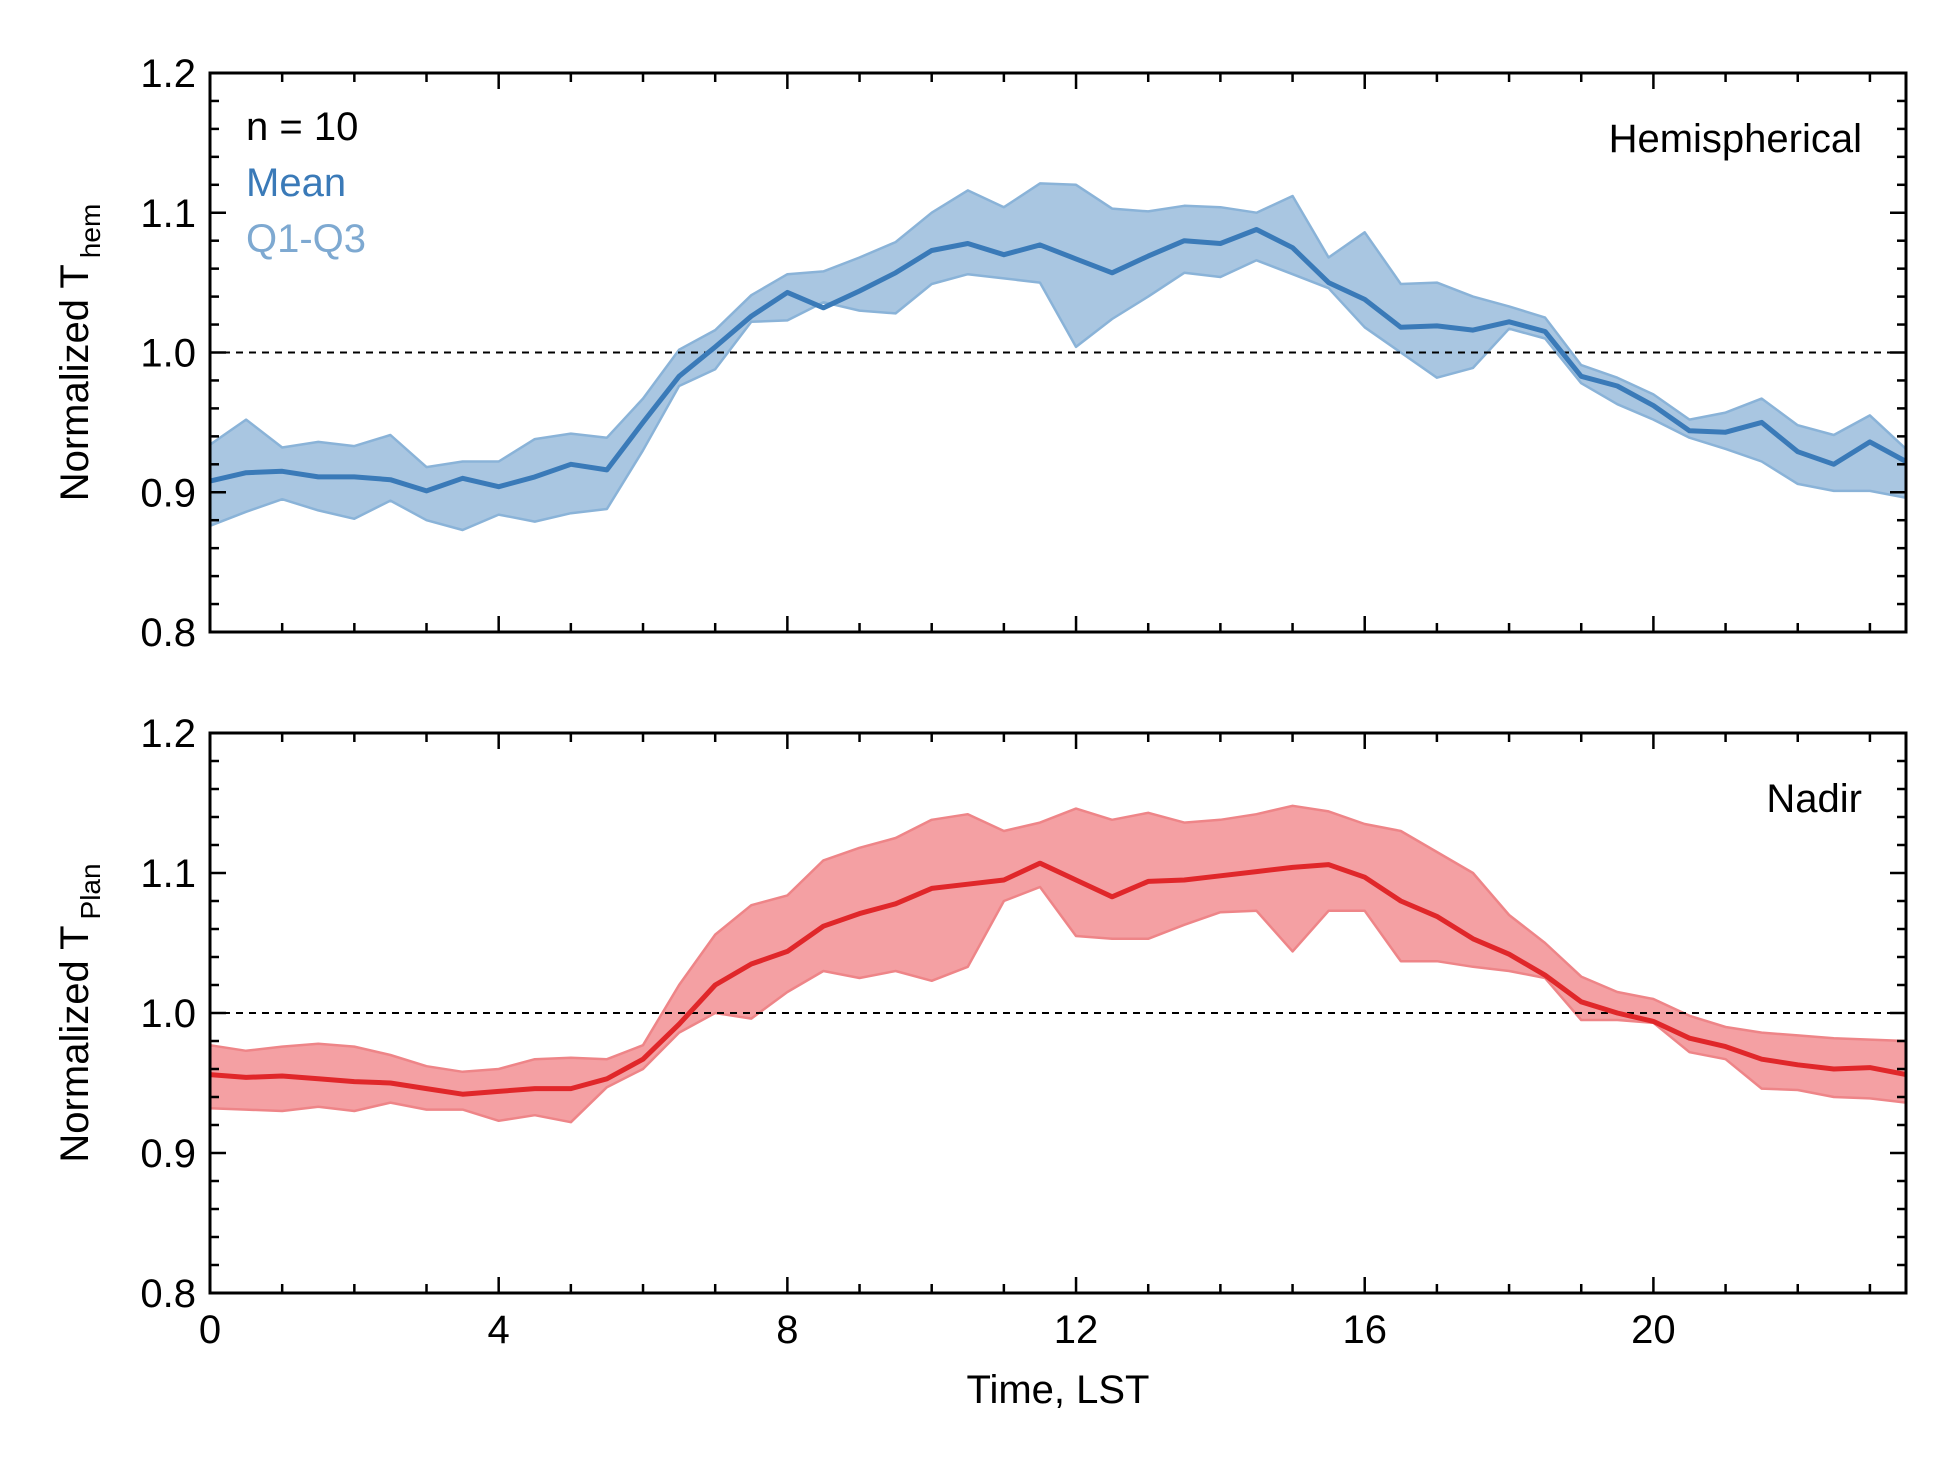 This screenshot has width=1950, height=1462. I want to click on x-tick-label: 0, so click(210, 1330).